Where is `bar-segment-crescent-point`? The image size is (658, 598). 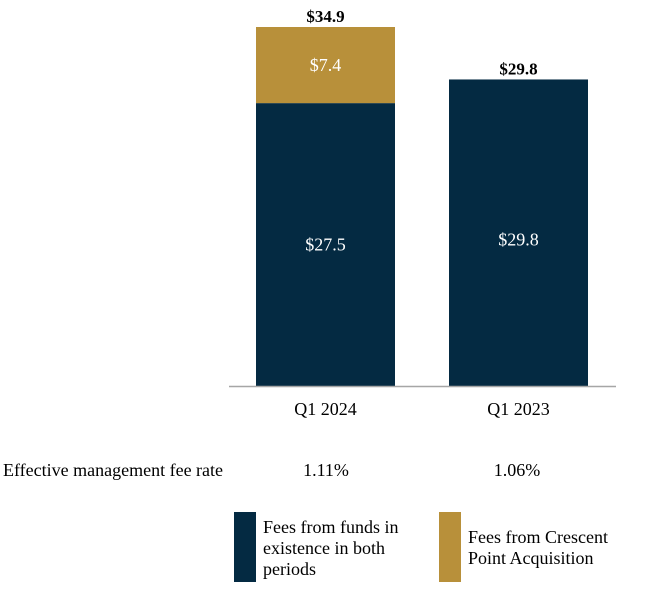
bar-segment-crescent-point is located at coordinates (325, 65).